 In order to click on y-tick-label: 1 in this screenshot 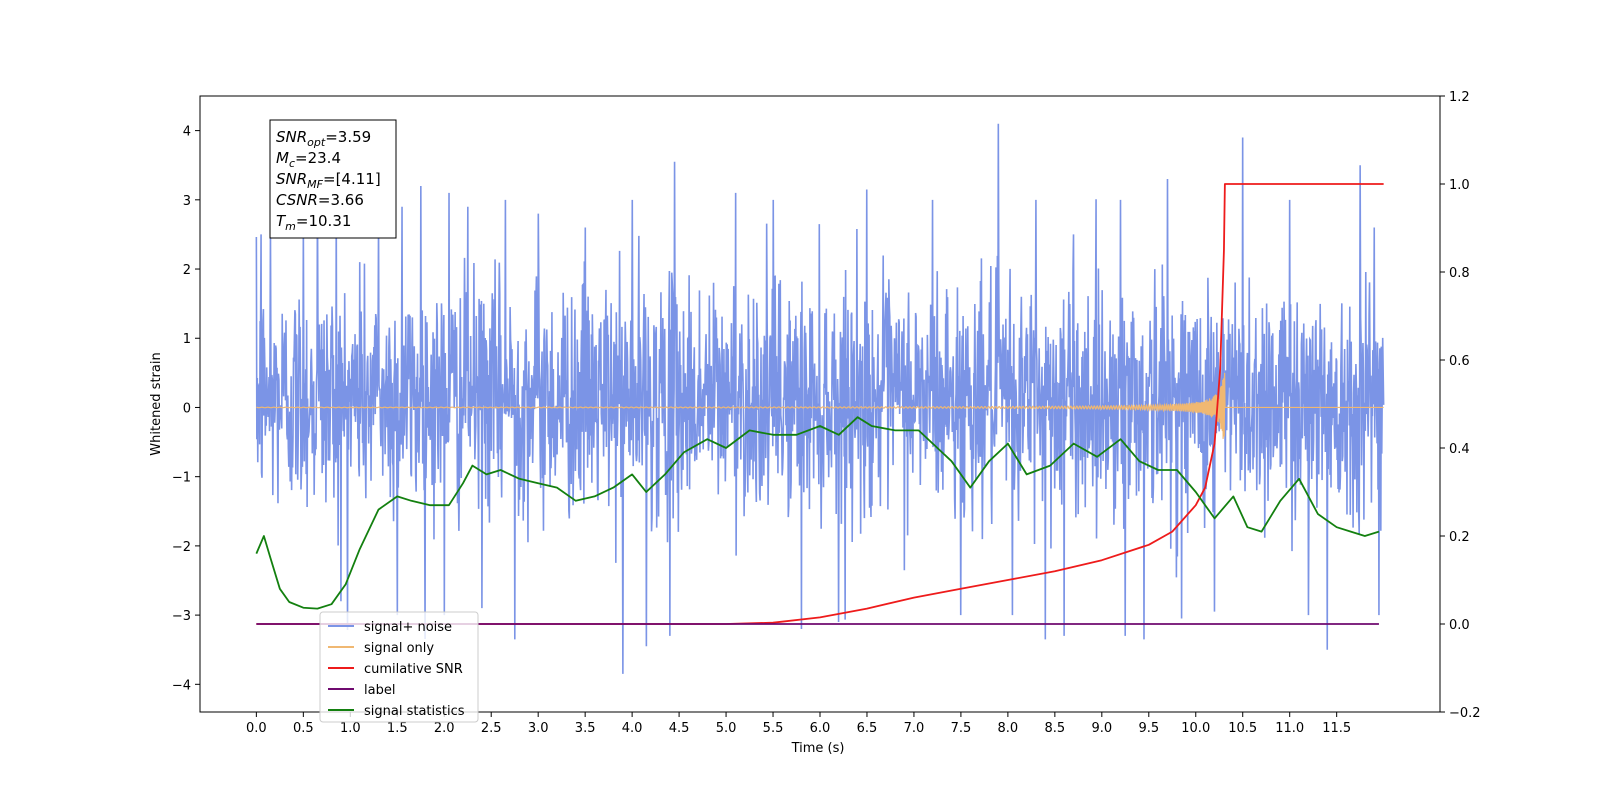, I will do `click(187, 339)`.